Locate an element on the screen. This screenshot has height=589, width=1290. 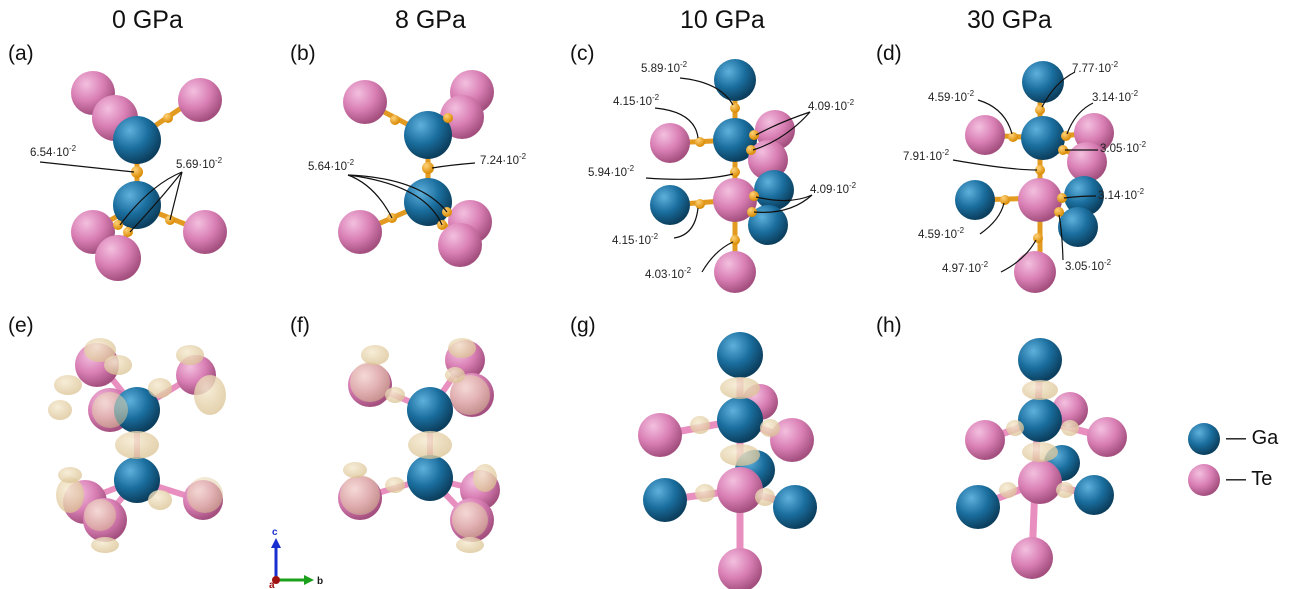
legend-te: — Te is located at coordinates (1249, 479).